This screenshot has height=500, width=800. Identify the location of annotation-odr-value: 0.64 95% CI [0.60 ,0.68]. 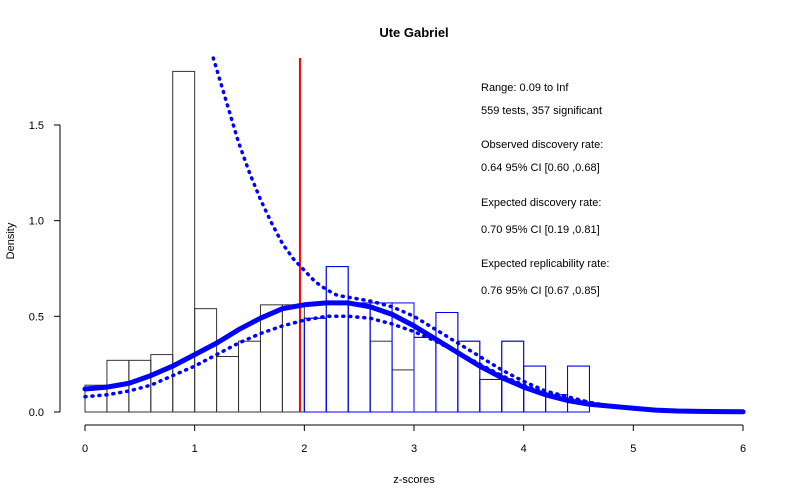
(540, 168).